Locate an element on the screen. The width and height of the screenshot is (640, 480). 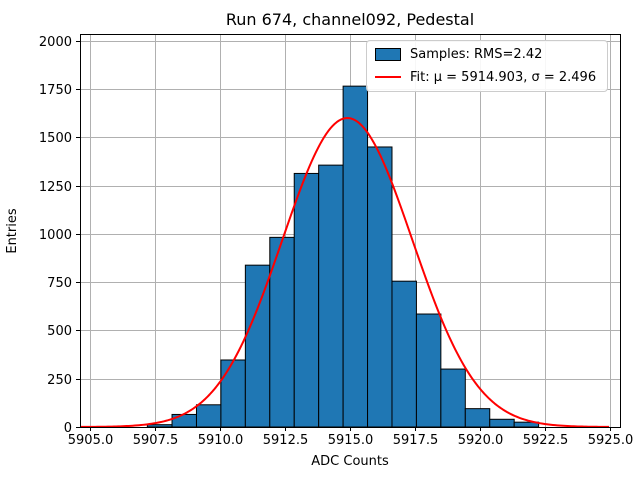
x-tick-label: 5912.5 is located at coordinates (286, 440).